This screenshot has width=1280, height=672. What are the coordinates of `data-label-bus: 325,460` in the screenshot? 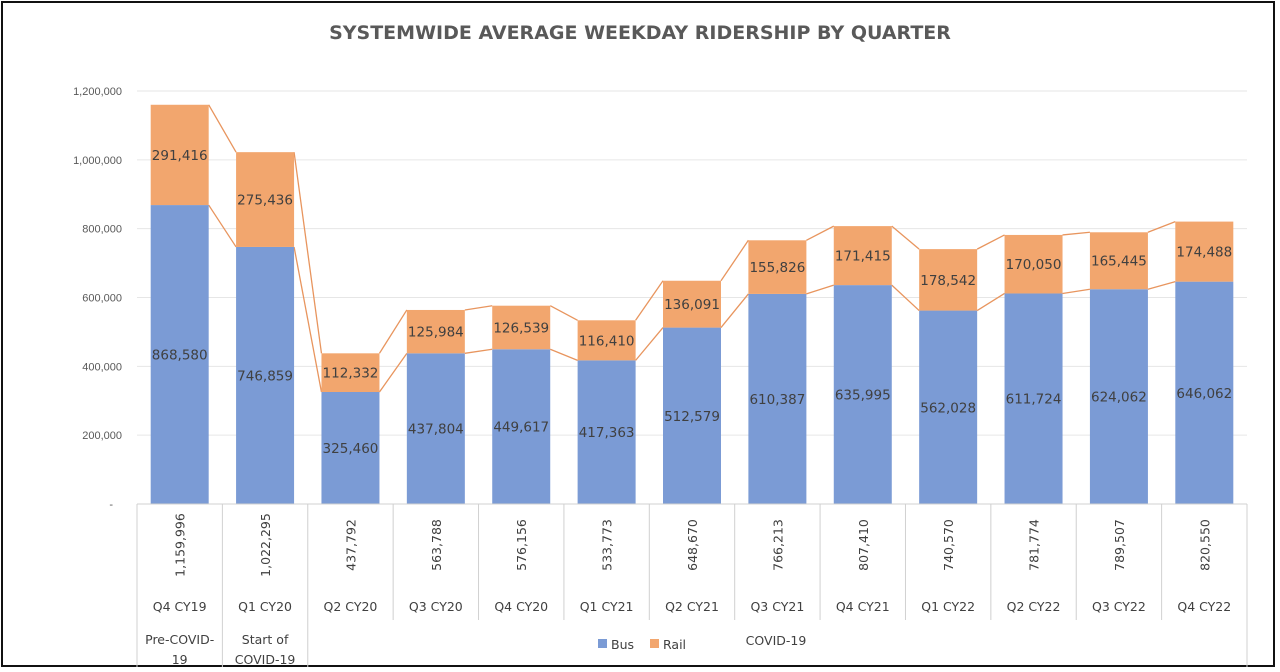 It's located at (351, 449).